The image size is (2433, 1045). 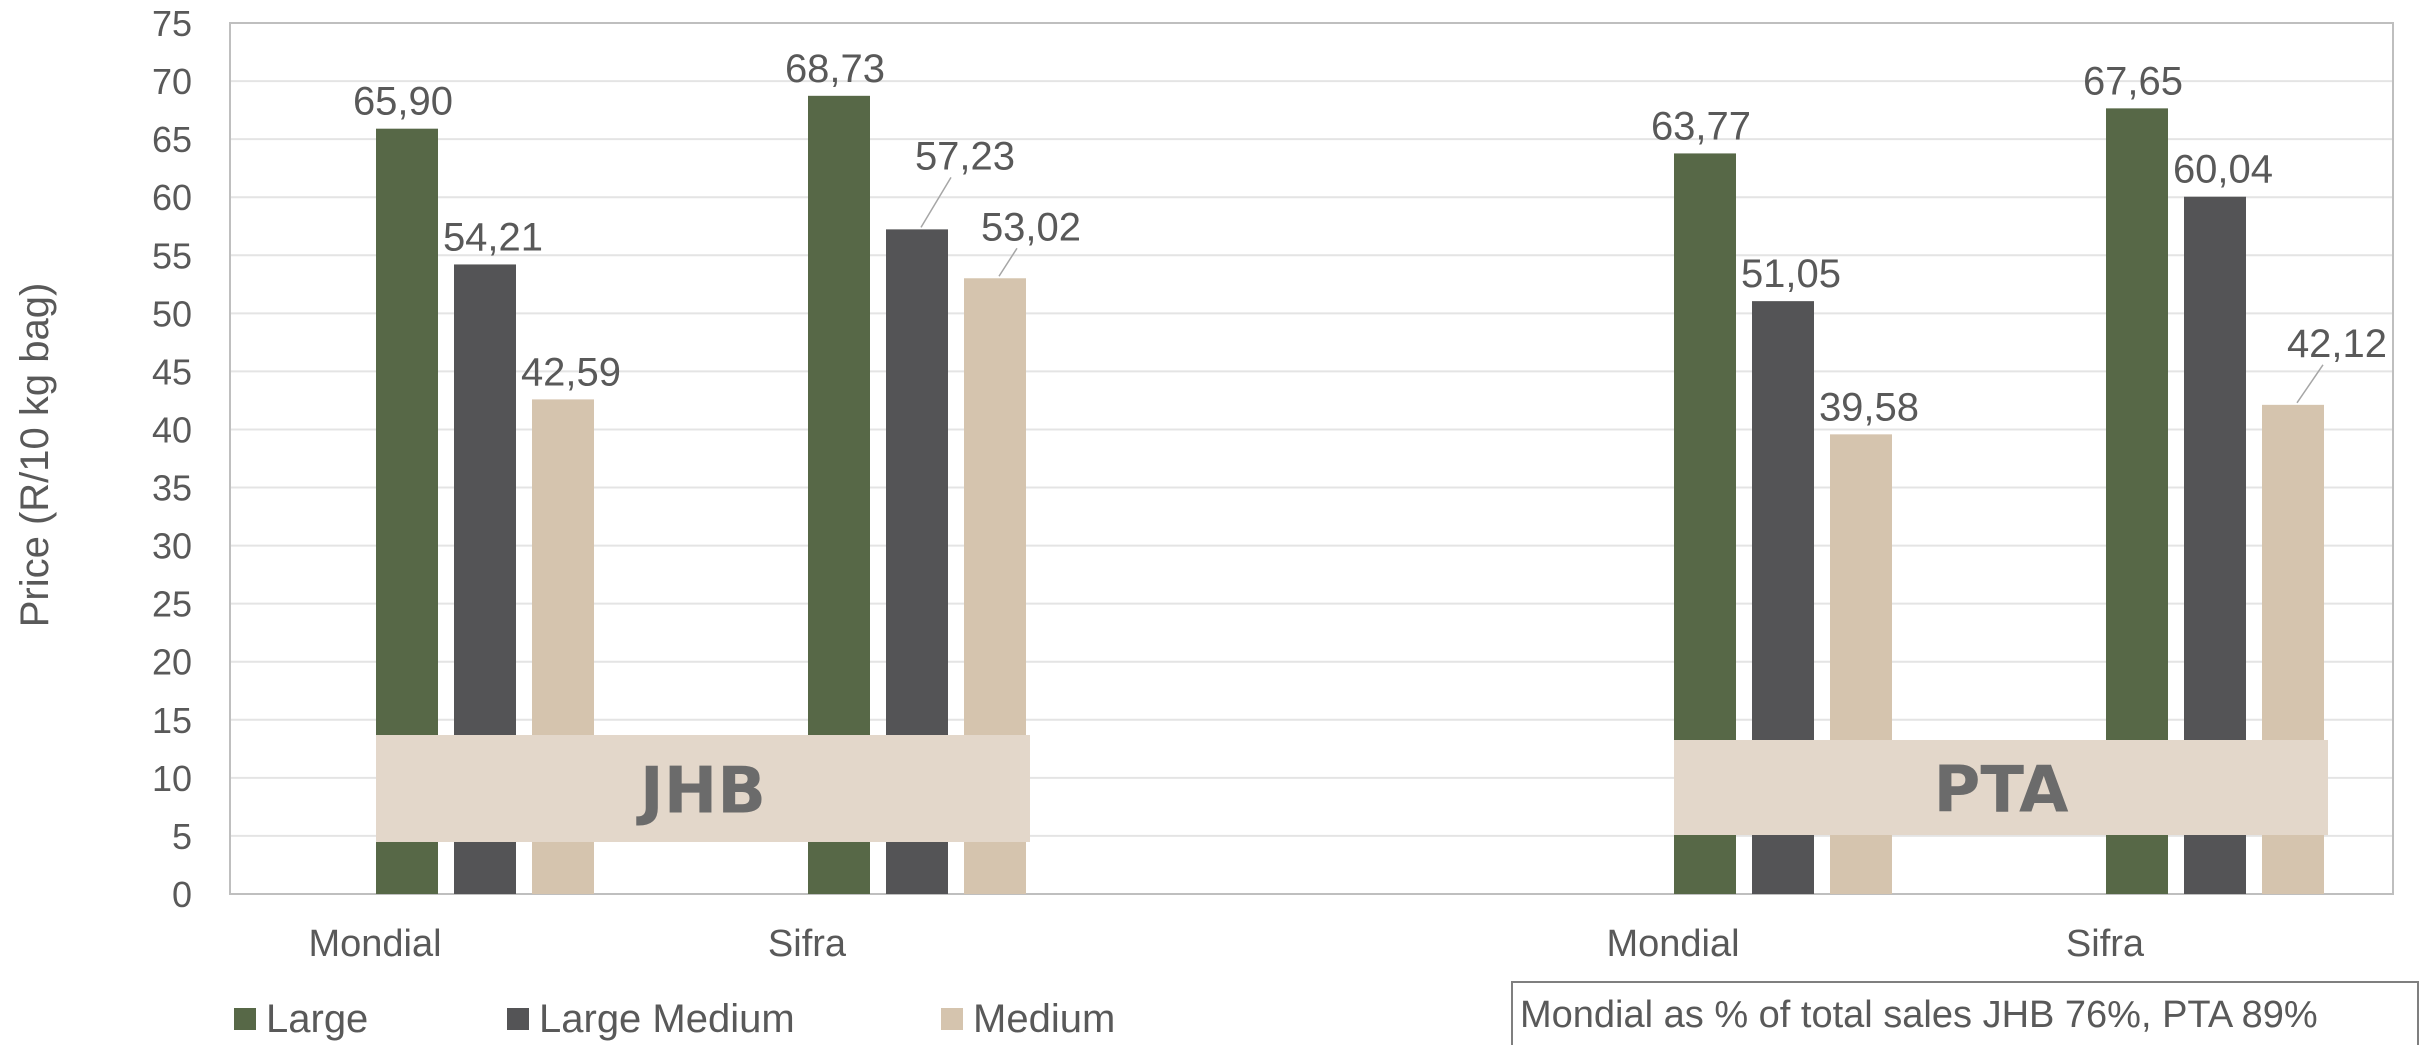 I want to click on data-label: 39,58, so click(x=1869, y=407).